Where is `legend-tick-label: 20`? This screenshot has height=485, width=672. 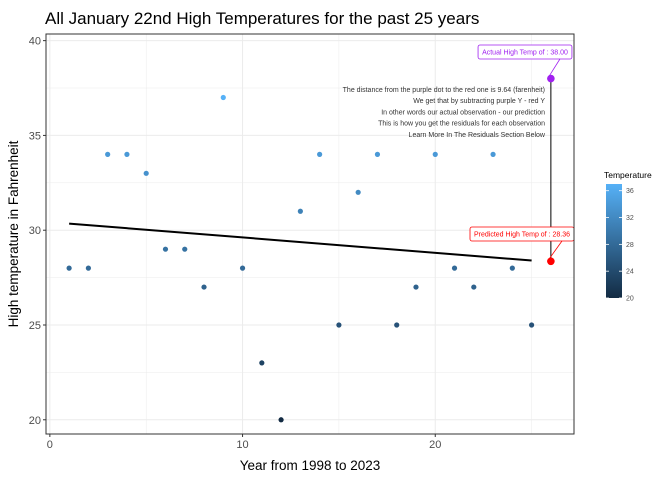
legend-tick-label: 20 is located at coordinates (630, 299).